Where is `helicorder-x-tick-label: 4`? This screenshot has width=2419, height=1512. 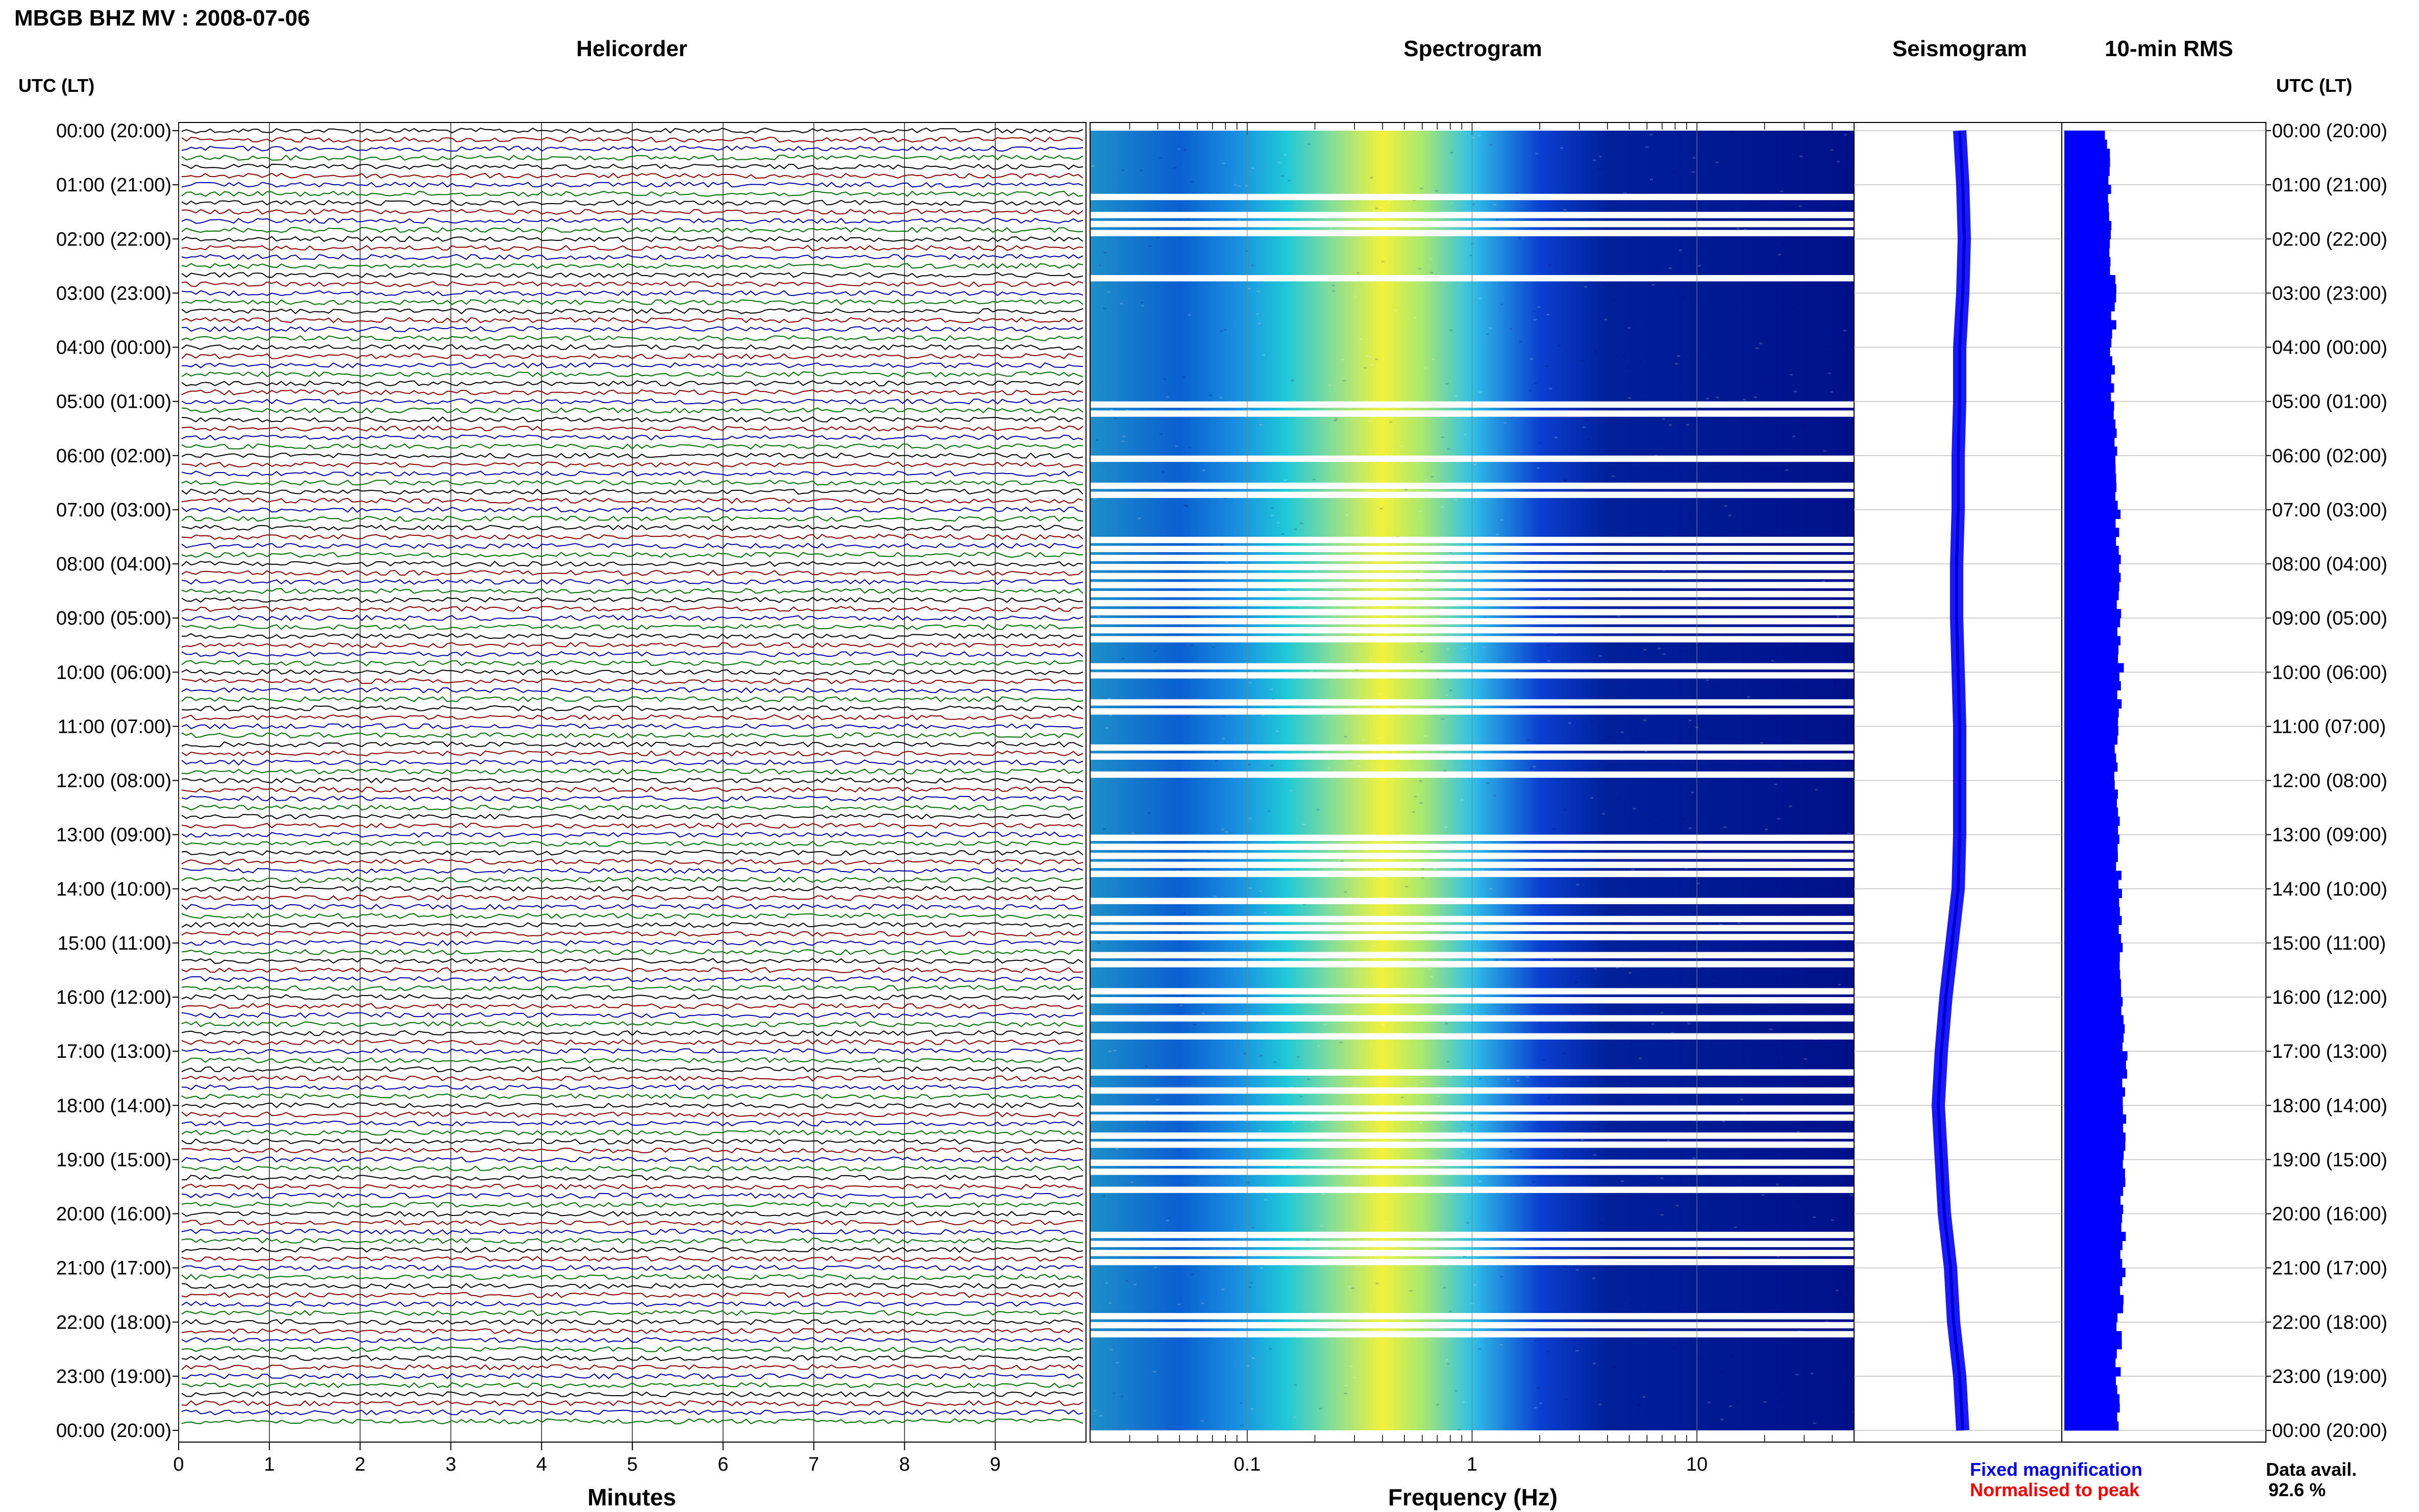 helicorder-x-tick-label: 4 is located at coordinates (541, 1464).